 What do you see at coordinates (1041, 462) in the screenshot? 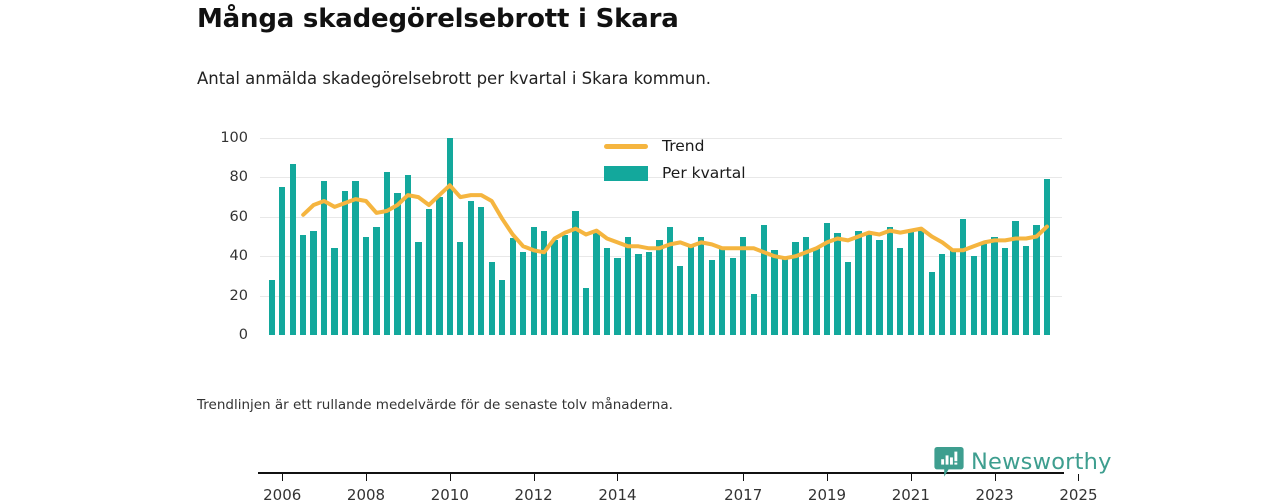
I see `brand-name: Newsworthy` at bounding box center [1041, 462].